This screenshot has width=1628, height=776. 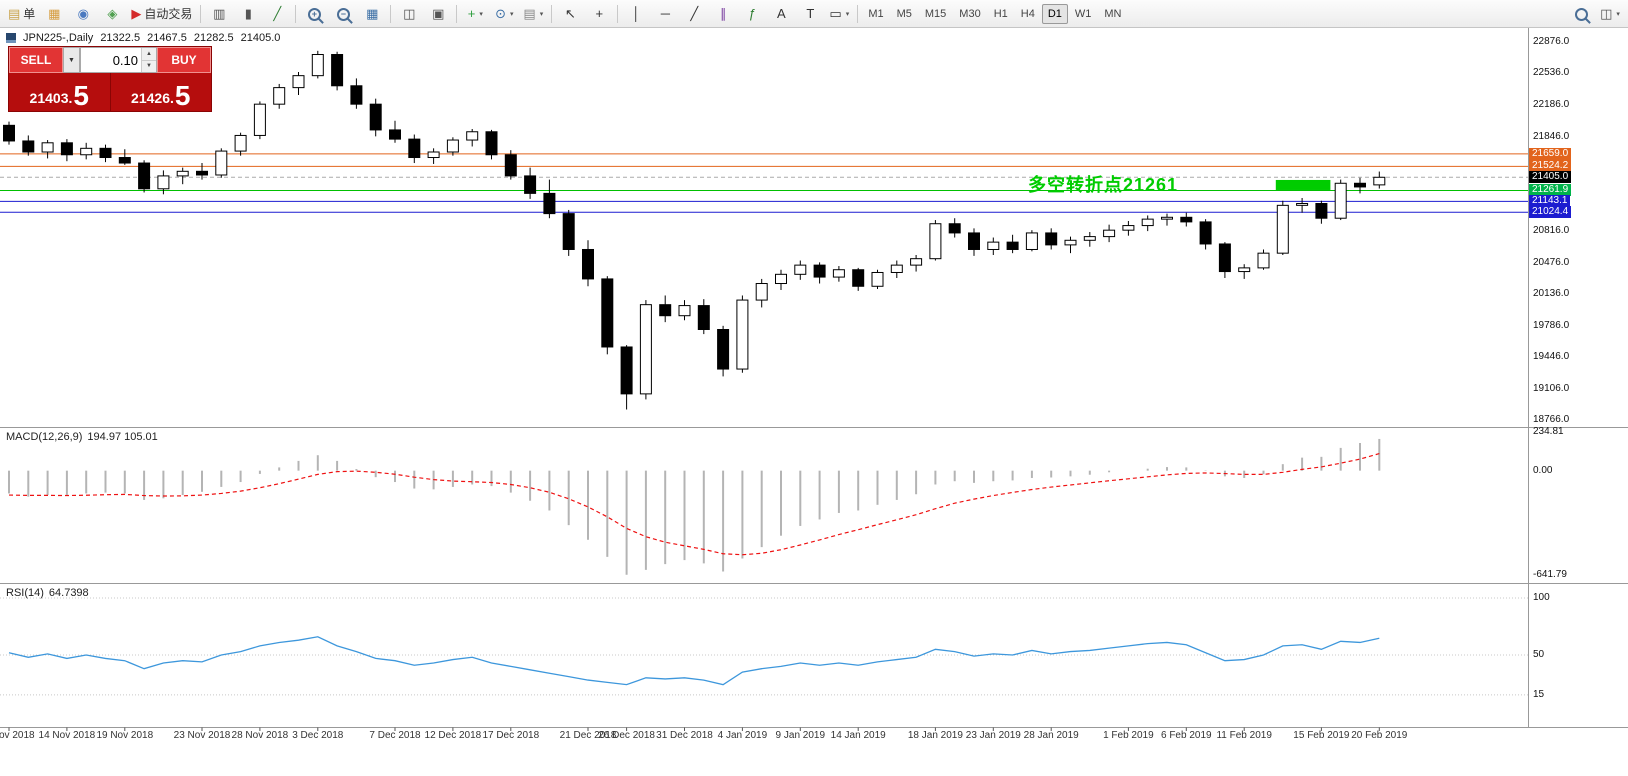 What do you see at coordinates (149, 66) in the screenshot?
I see `volume-decrease-button: ▼` at bounding box center [149, 66].